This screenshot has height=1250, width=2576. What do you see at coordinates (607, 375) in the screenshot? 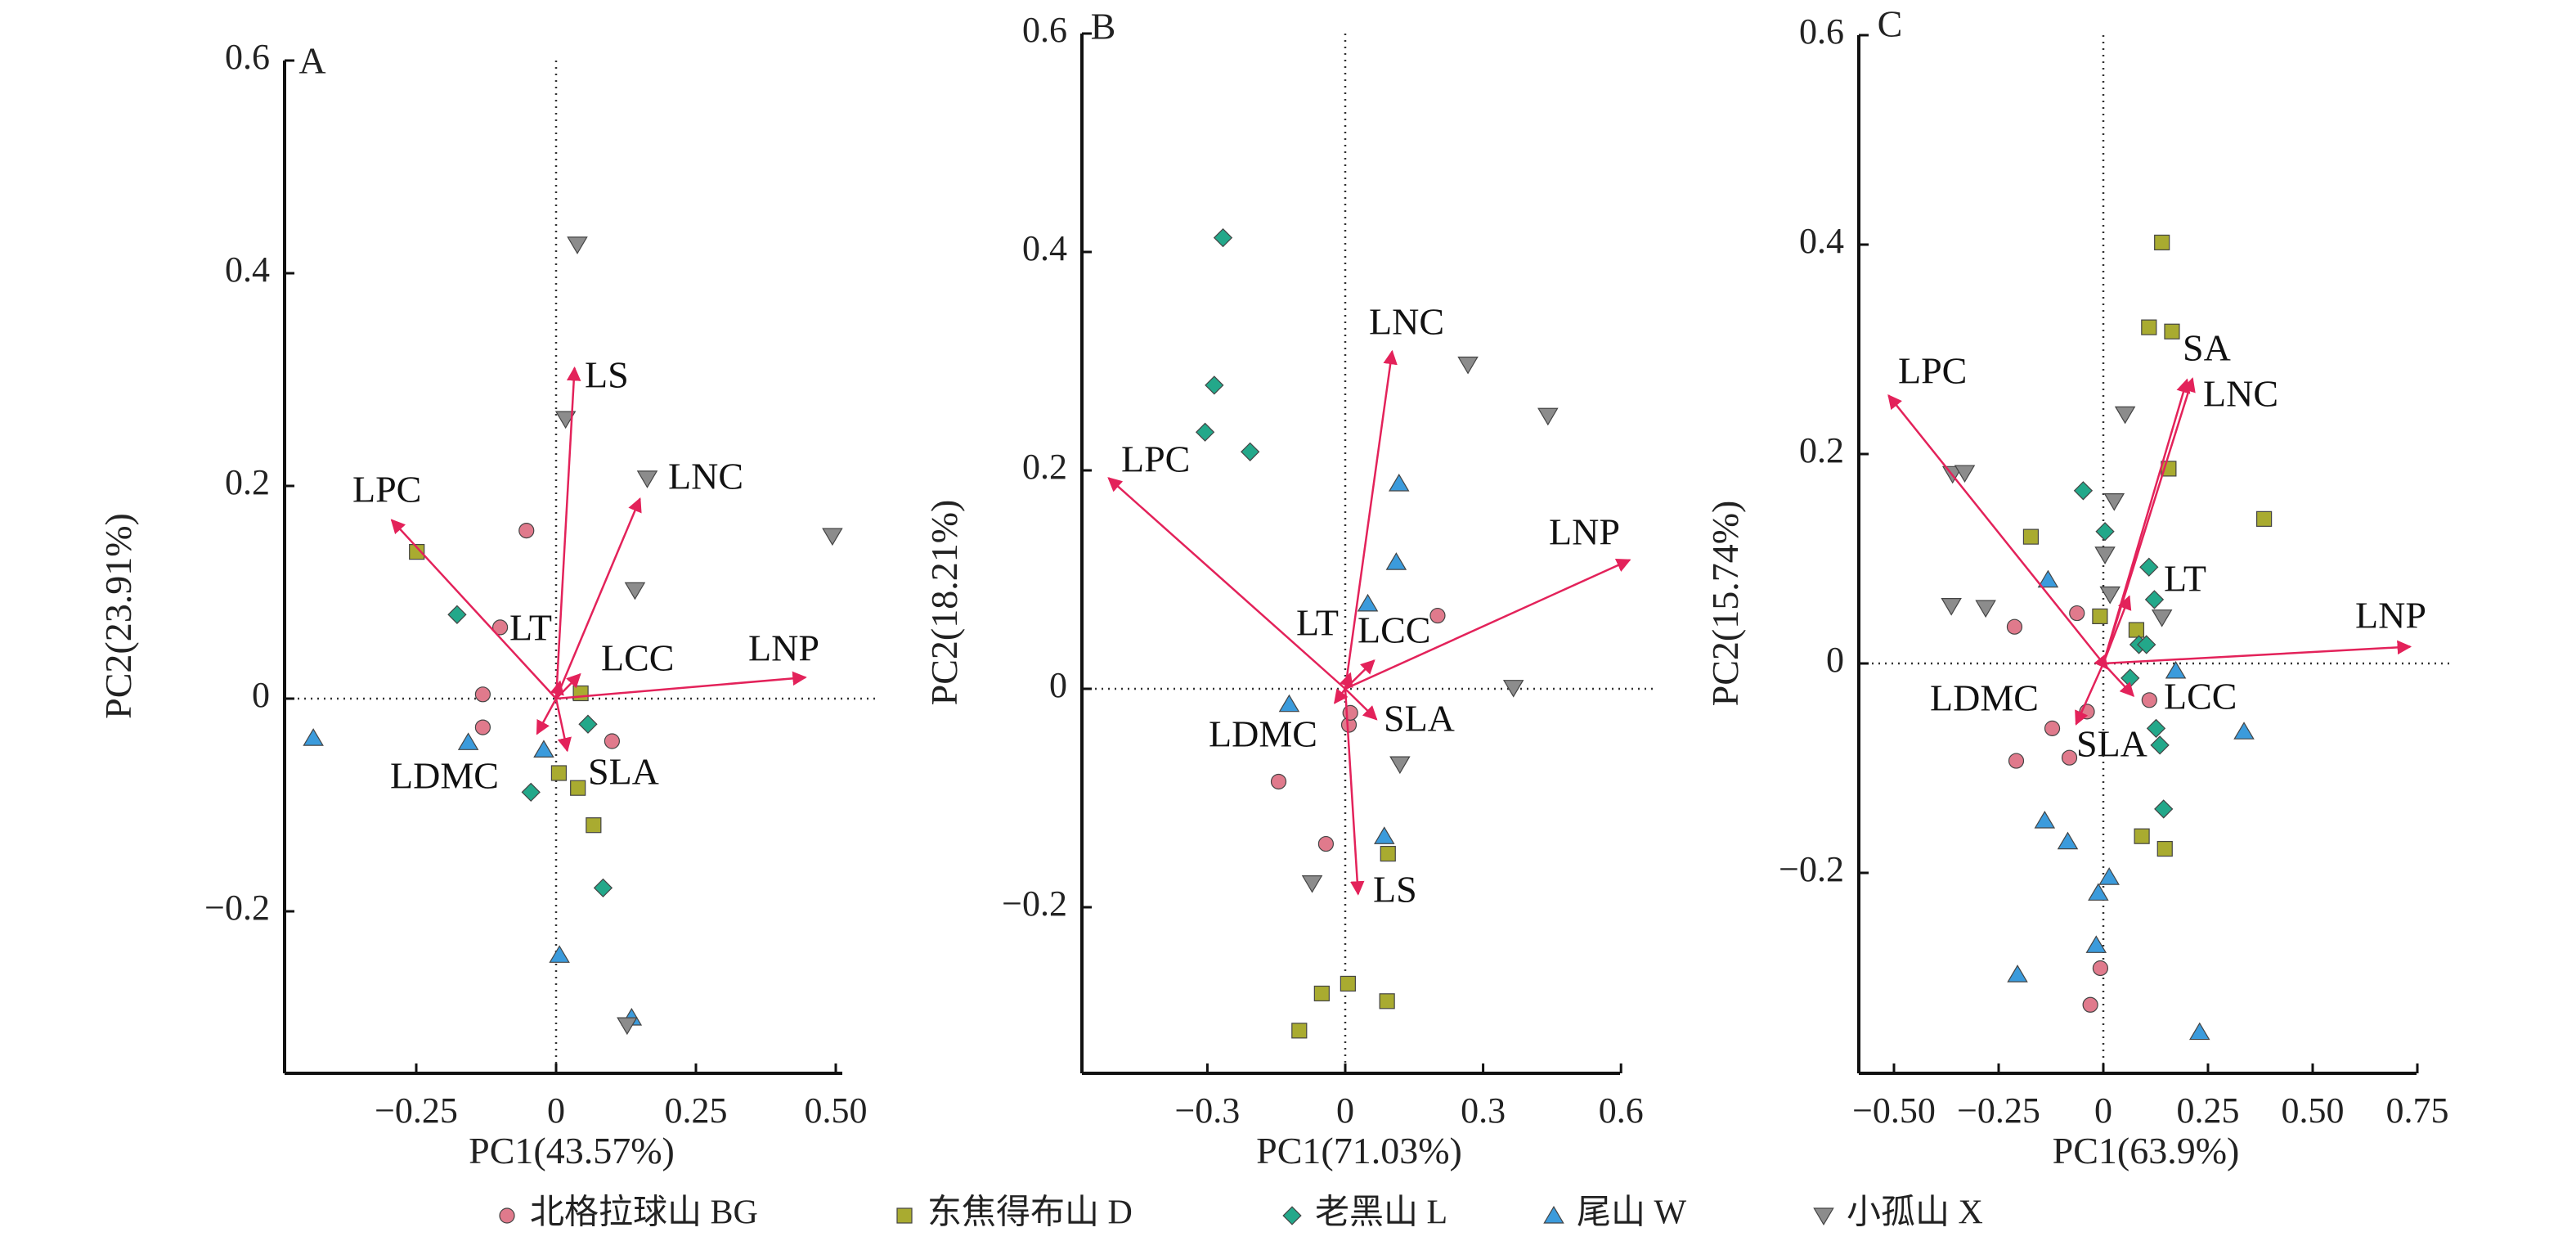
I see `loading-label-LS: LS` at bounding box center [607, 375].